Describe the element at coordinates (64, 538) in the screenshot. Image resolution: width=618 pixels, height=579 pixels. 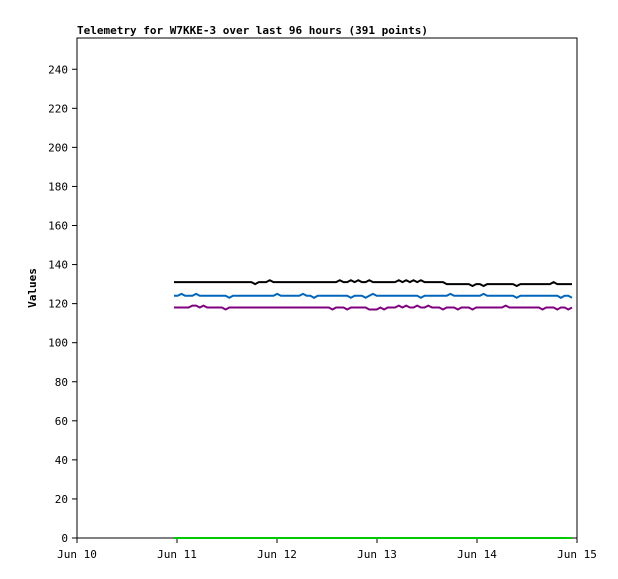
I see `y-tick-label: 0` at that location.